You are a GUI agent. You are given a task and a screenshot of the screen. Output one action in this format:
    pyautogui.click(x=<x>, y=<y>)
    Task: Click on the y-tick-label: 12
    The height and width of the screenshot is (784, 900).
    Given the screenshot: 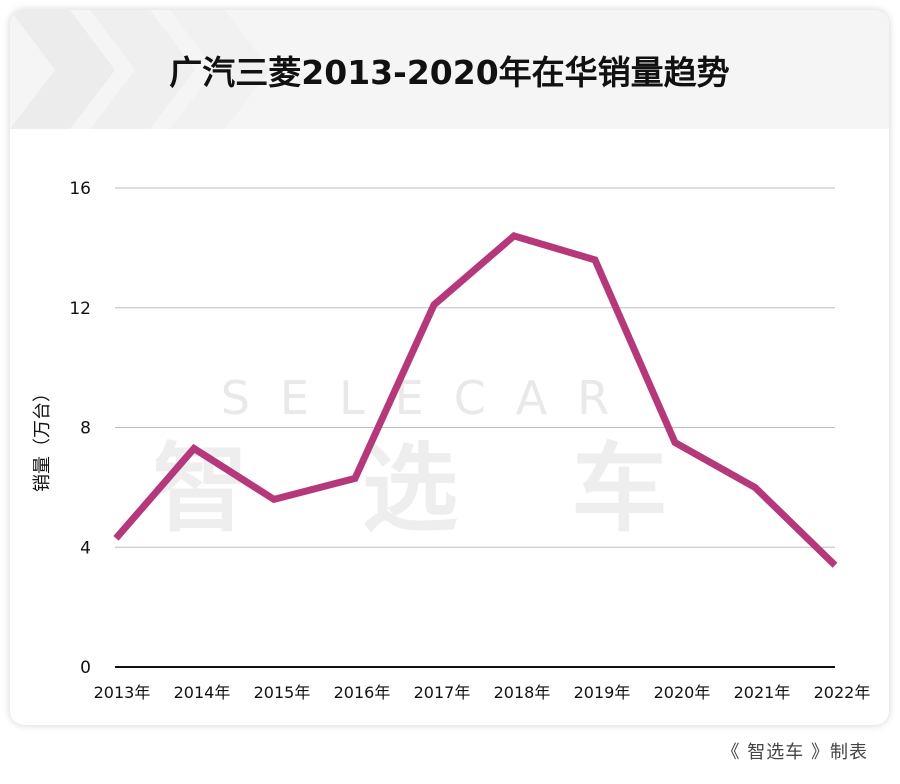 What is the action you would take?
    pyautogui.click(x=80, y=309)
    